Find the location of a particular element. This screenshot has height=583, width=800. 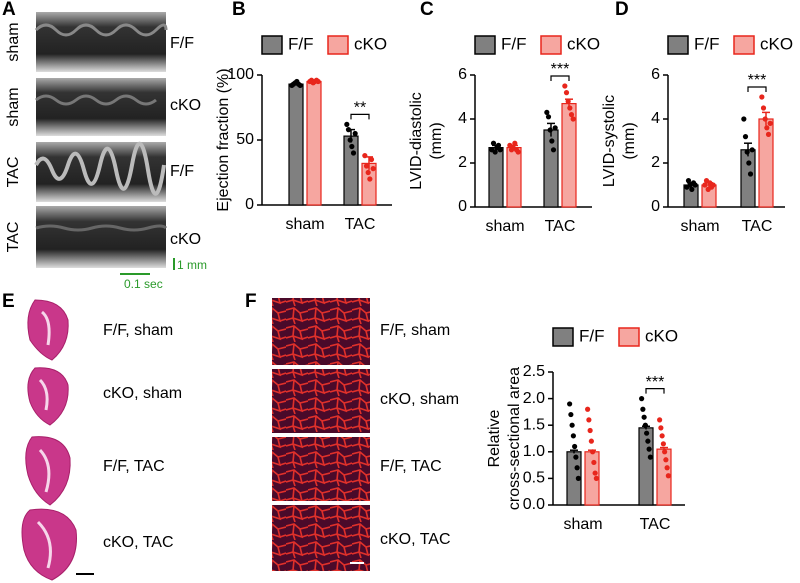

y-tick-label: 50 is located at coordinates (245, 139).